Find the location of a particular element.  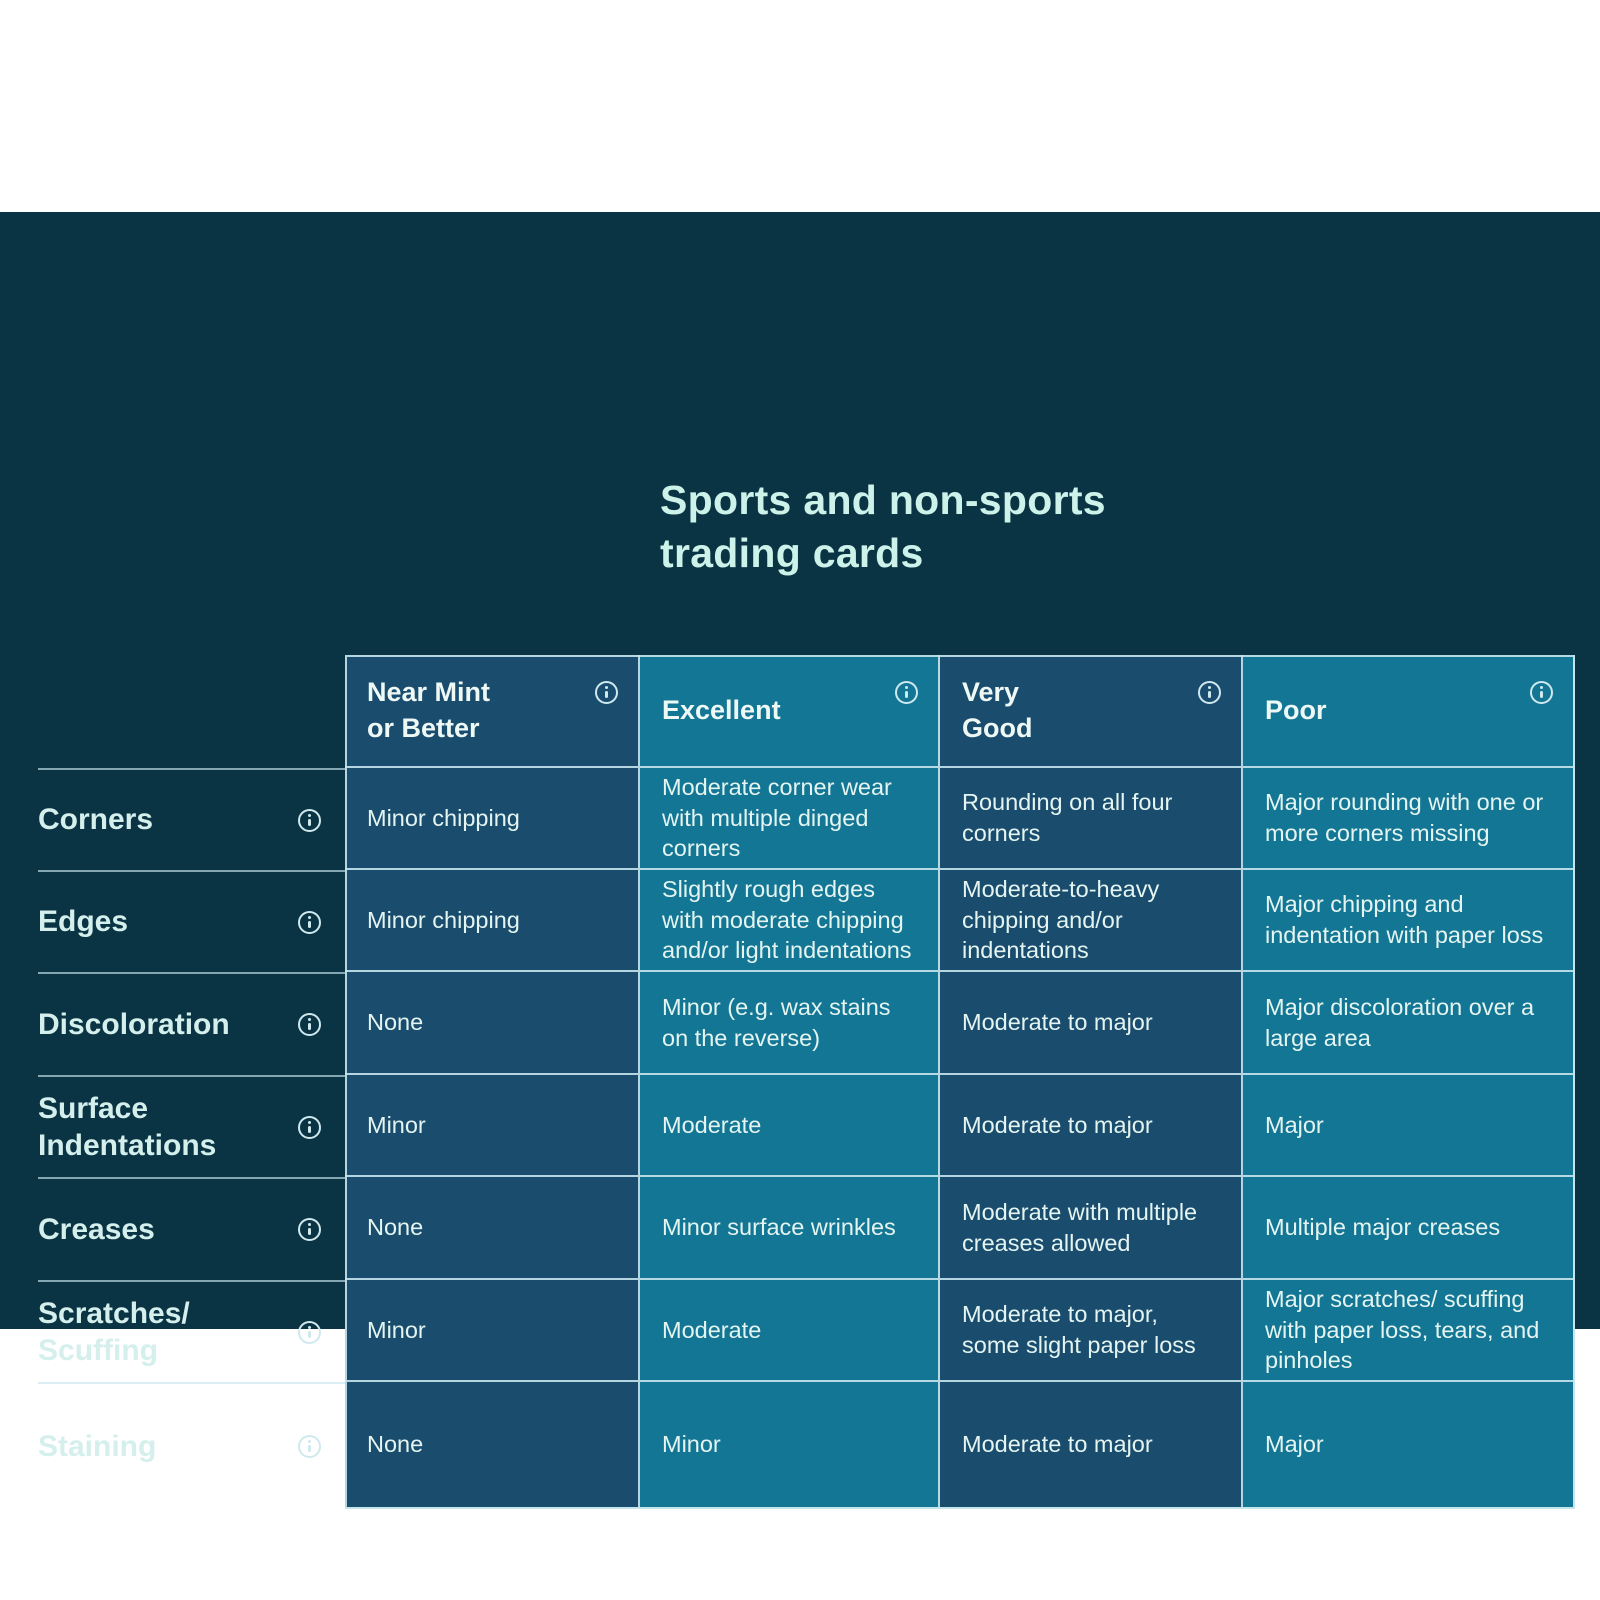

row-header-label: Creases is located at coordinates (96, 1229).